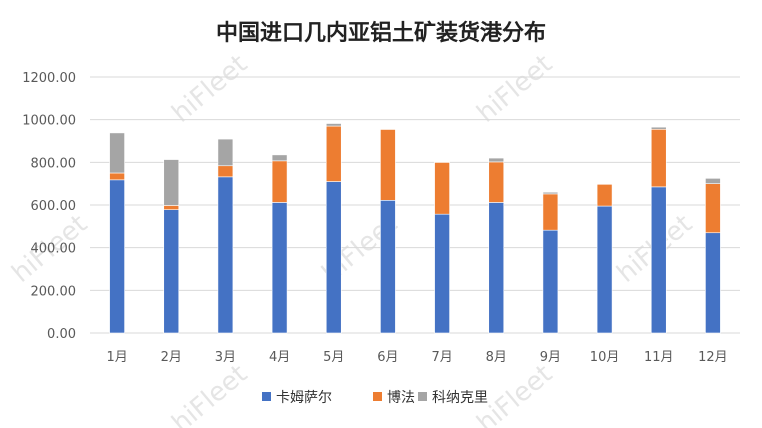  I want to click on legend: 卡姆萨尔 博法 科纳克里, so click(375, 397).